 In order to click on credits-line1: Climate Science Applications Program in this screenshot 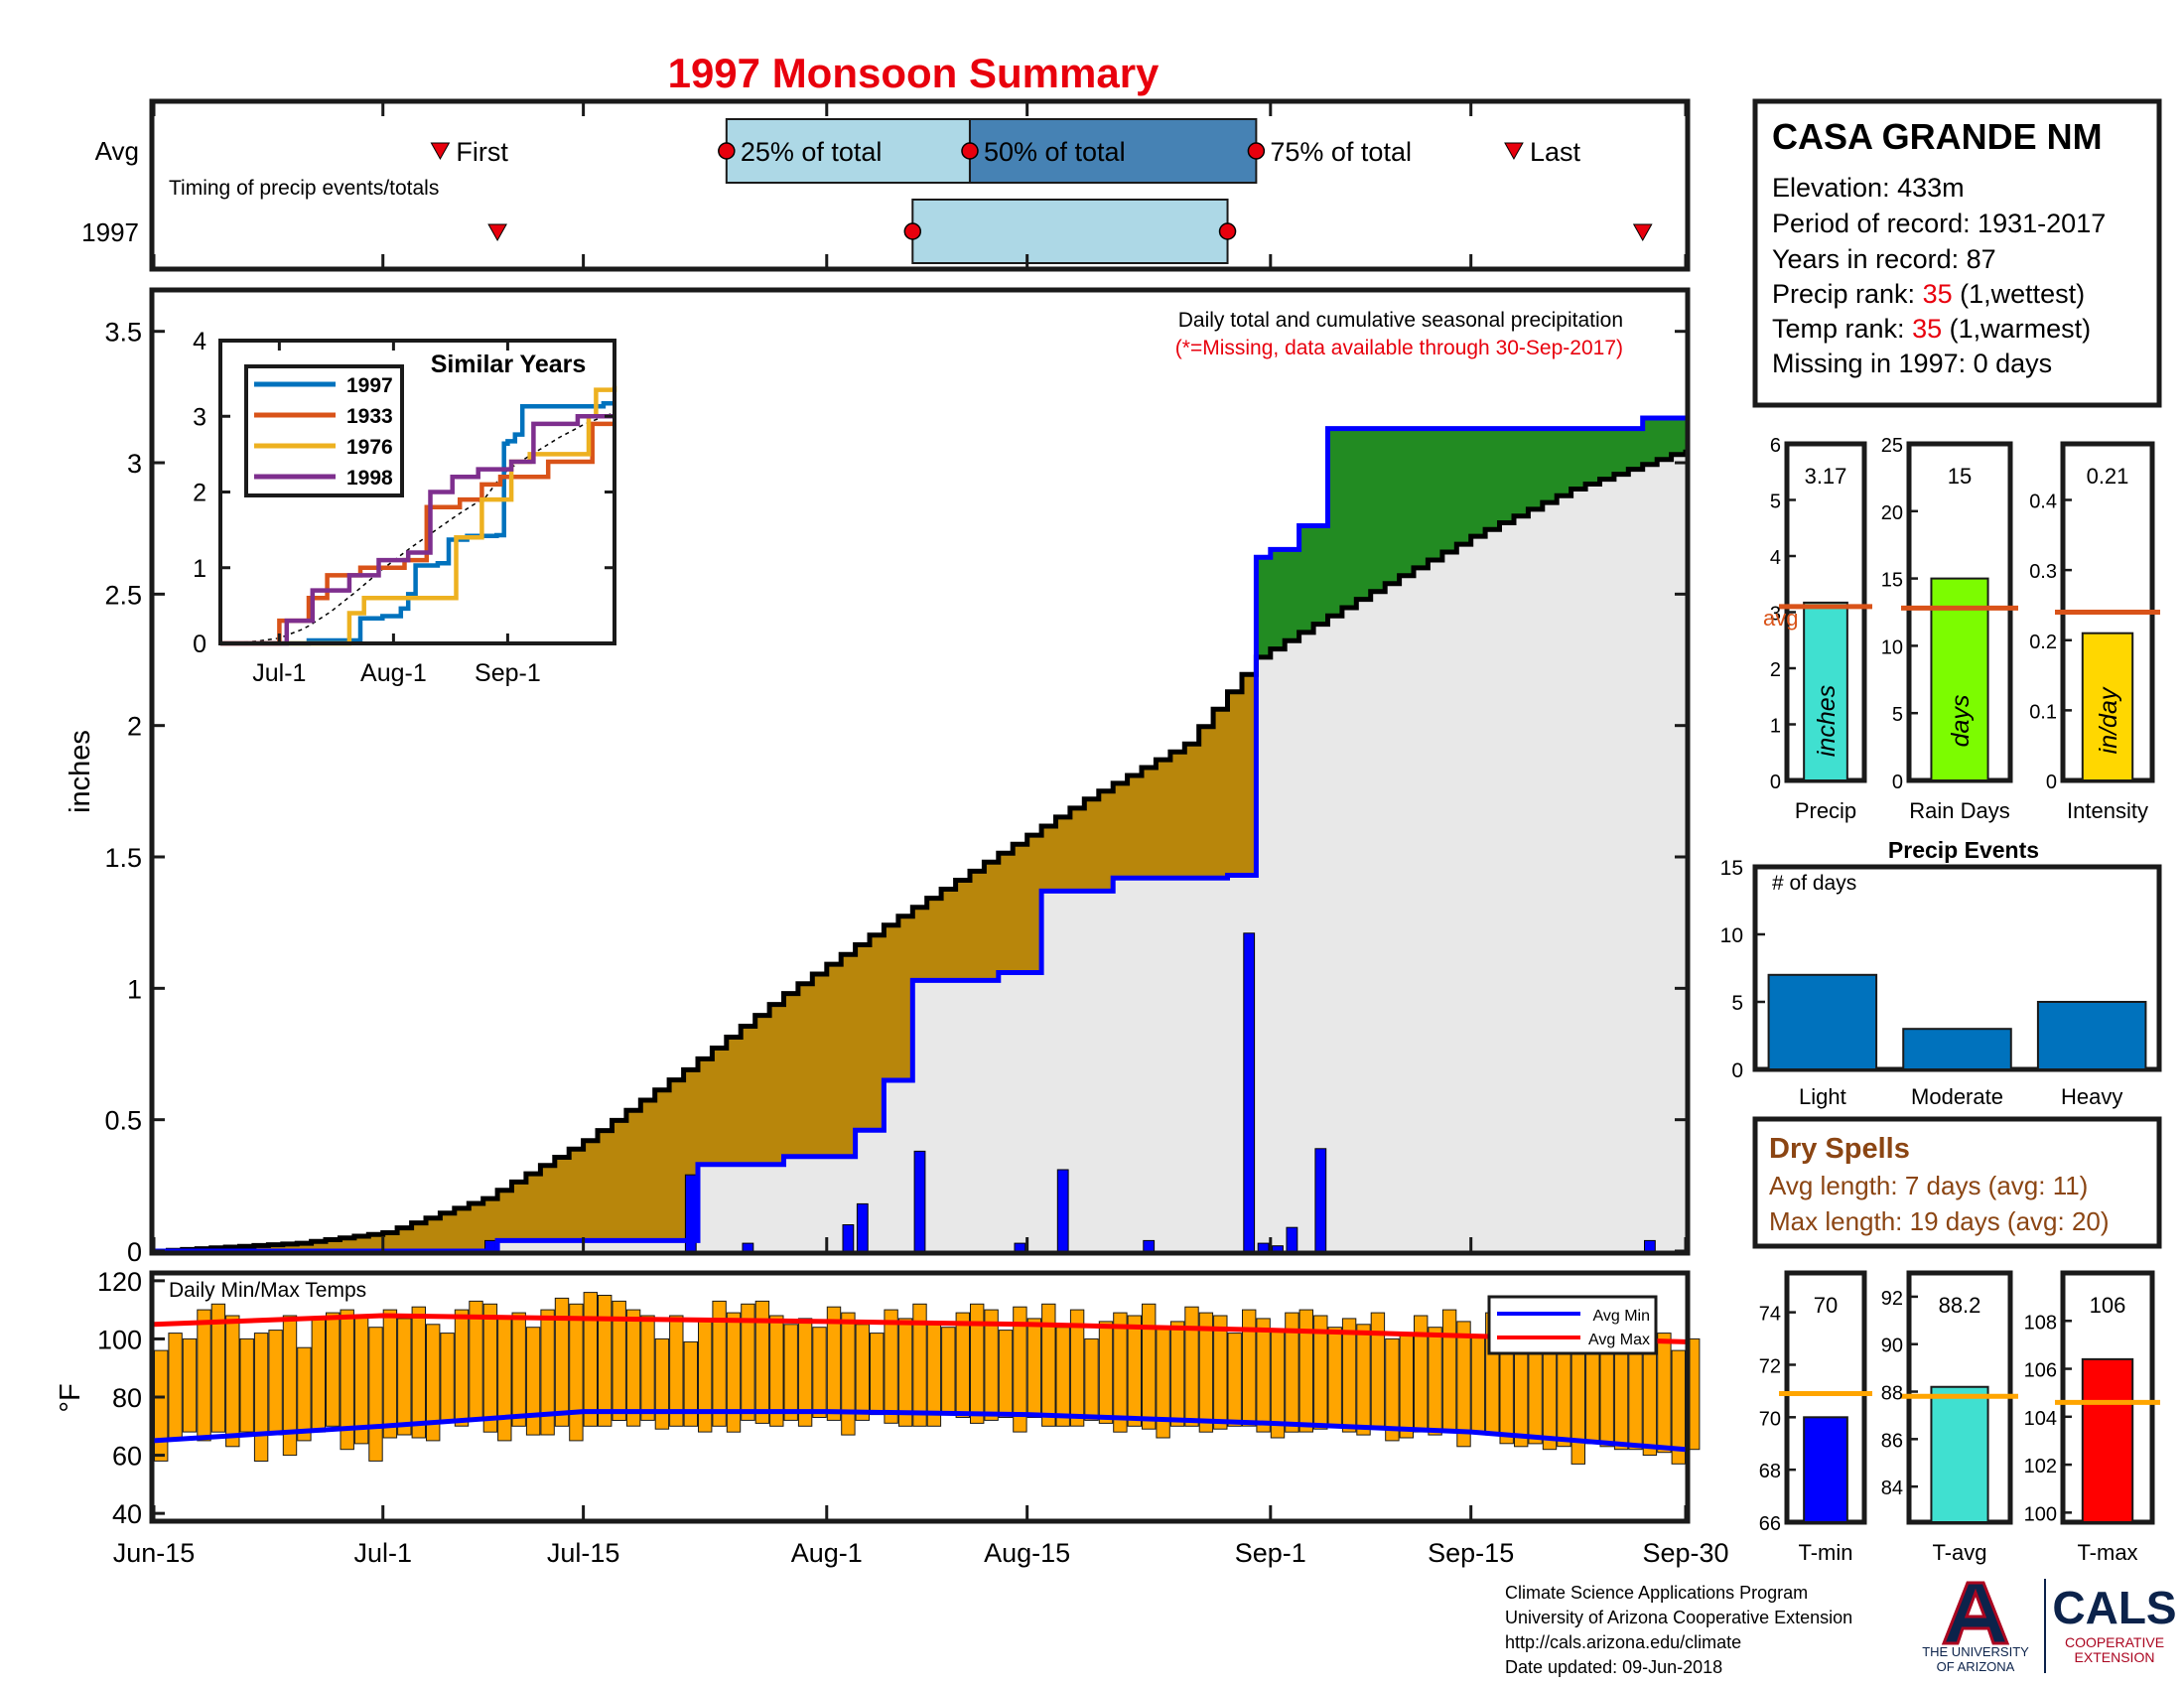, I will do `click(1656, 1593)`.